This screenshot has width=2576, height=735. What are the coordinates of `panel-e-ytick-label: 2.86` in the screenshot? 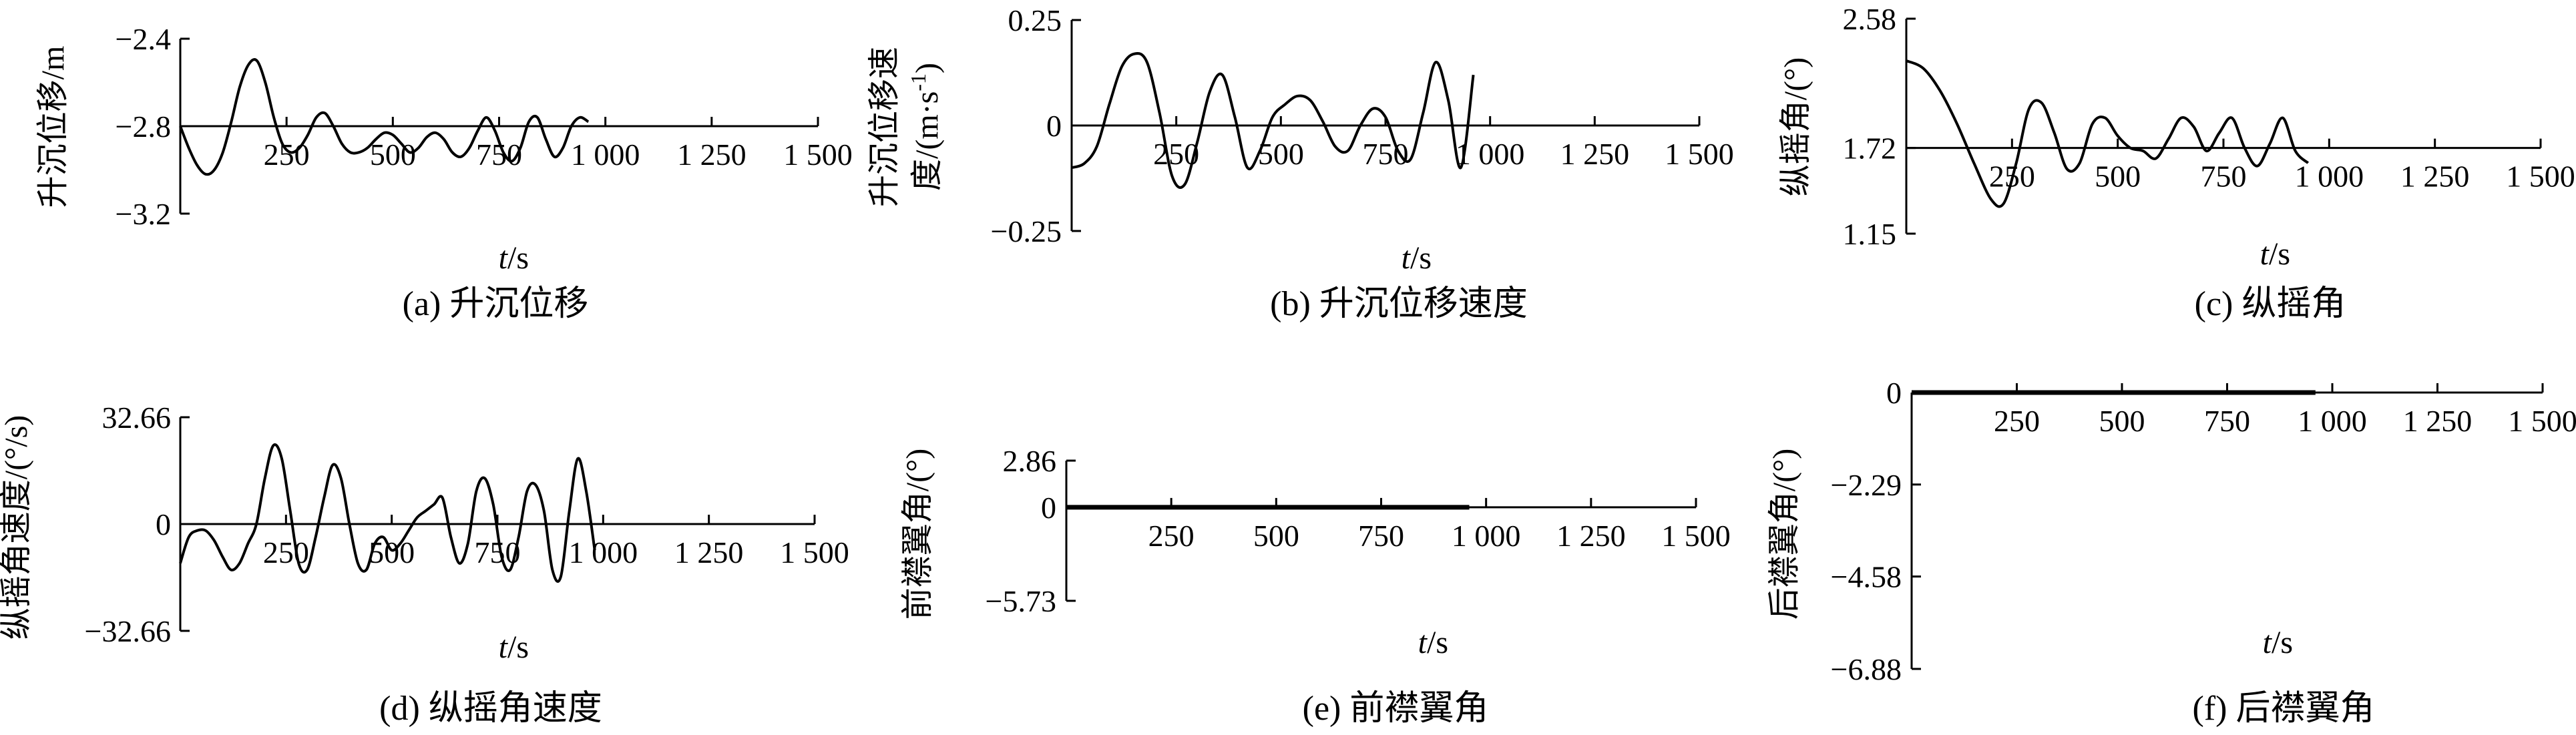 It's located at (1030, 461).